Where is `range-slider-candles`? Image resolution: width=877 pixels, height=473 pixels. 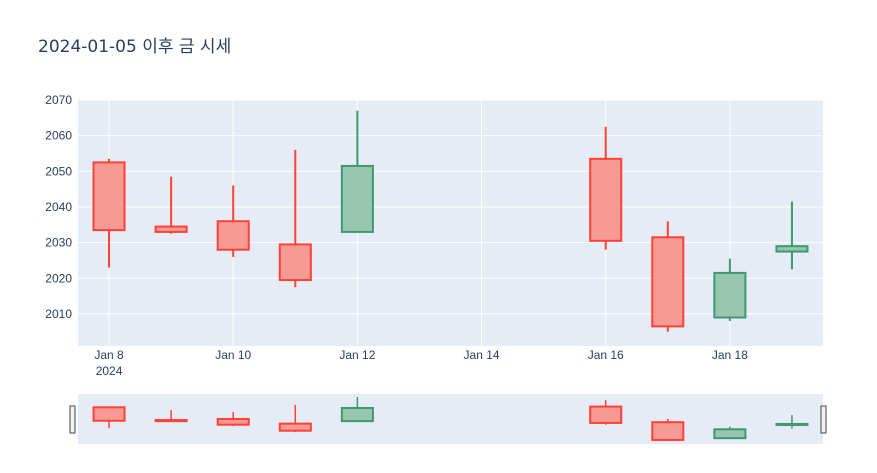
range-slider-candles is located at coordinates (450, 419).